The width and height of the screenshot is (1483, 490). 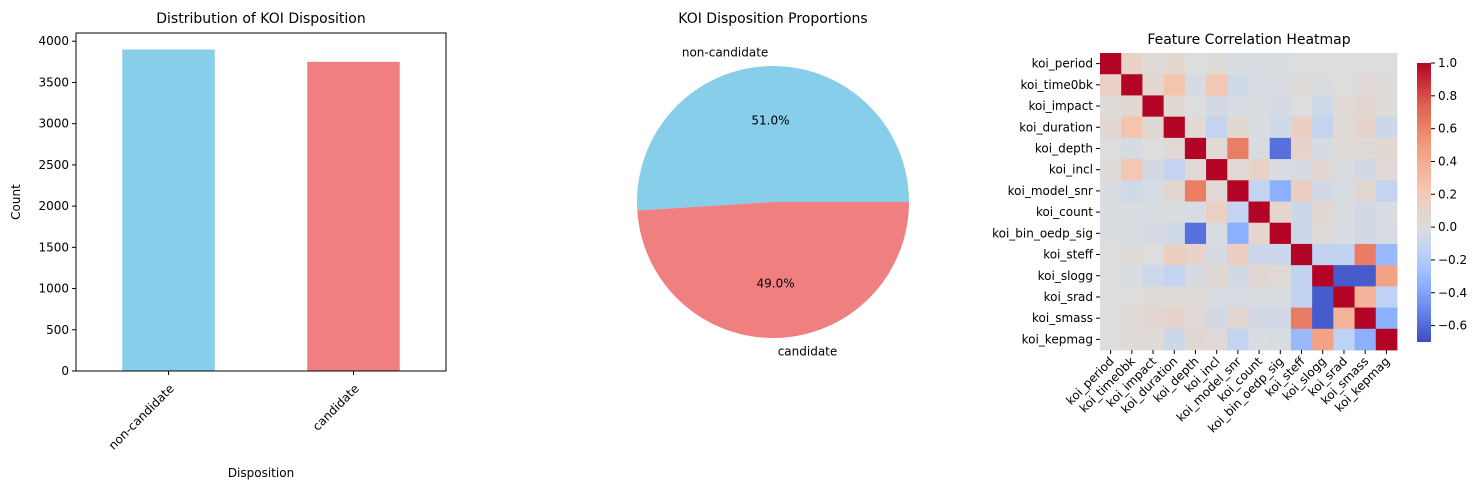 I want to click on heatmap-y-label: koi_duration, so click(x=1056, y=127).